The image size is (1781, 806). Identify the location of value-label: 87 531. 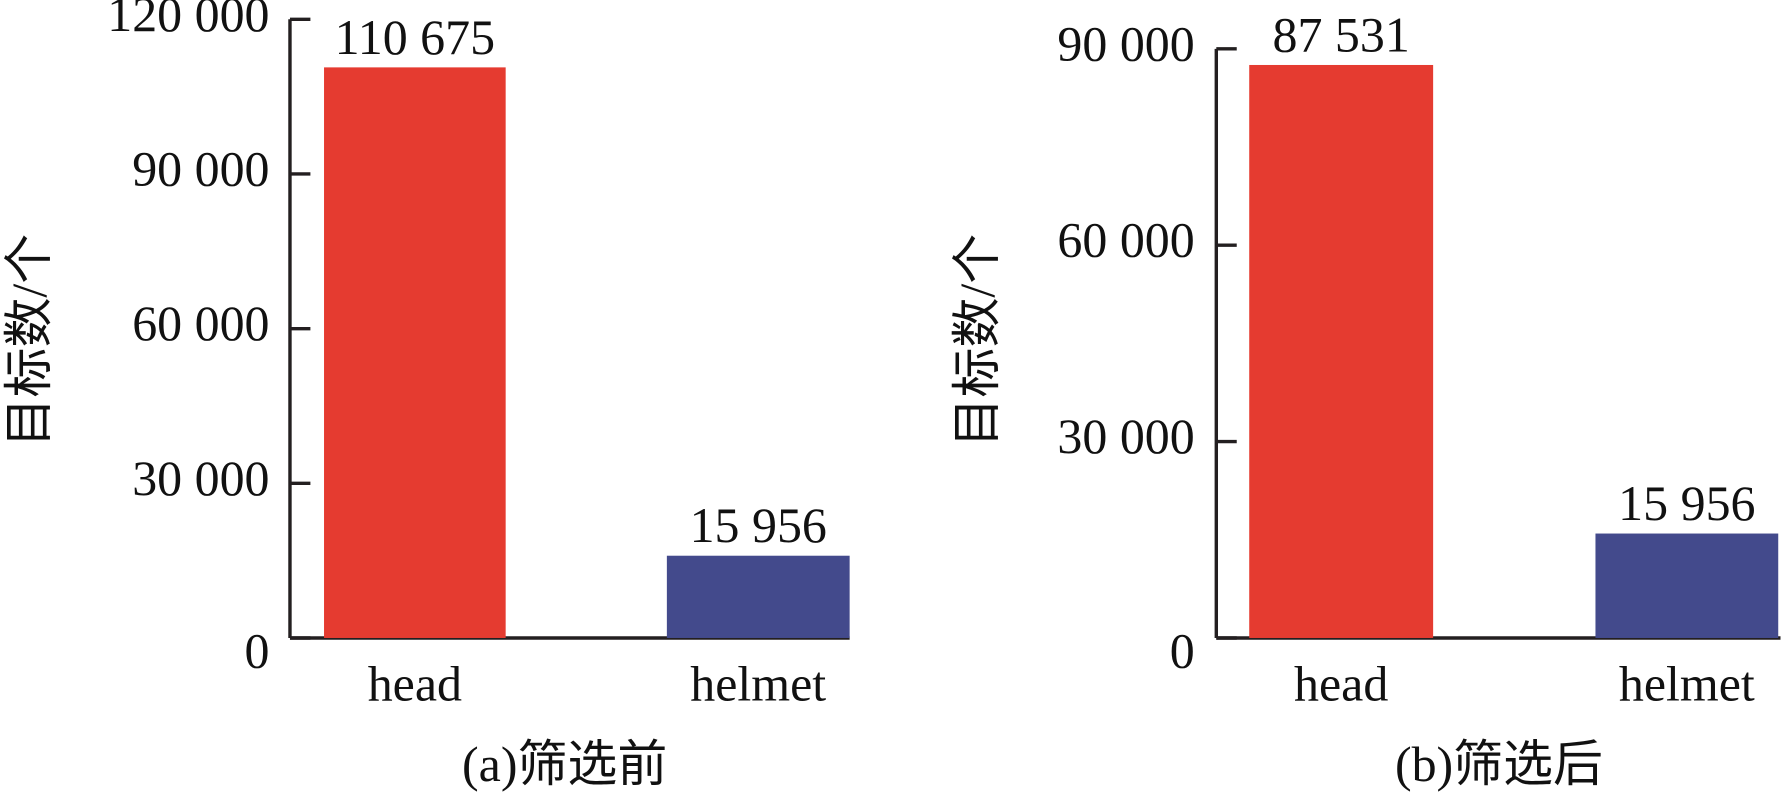
(1341, 34).